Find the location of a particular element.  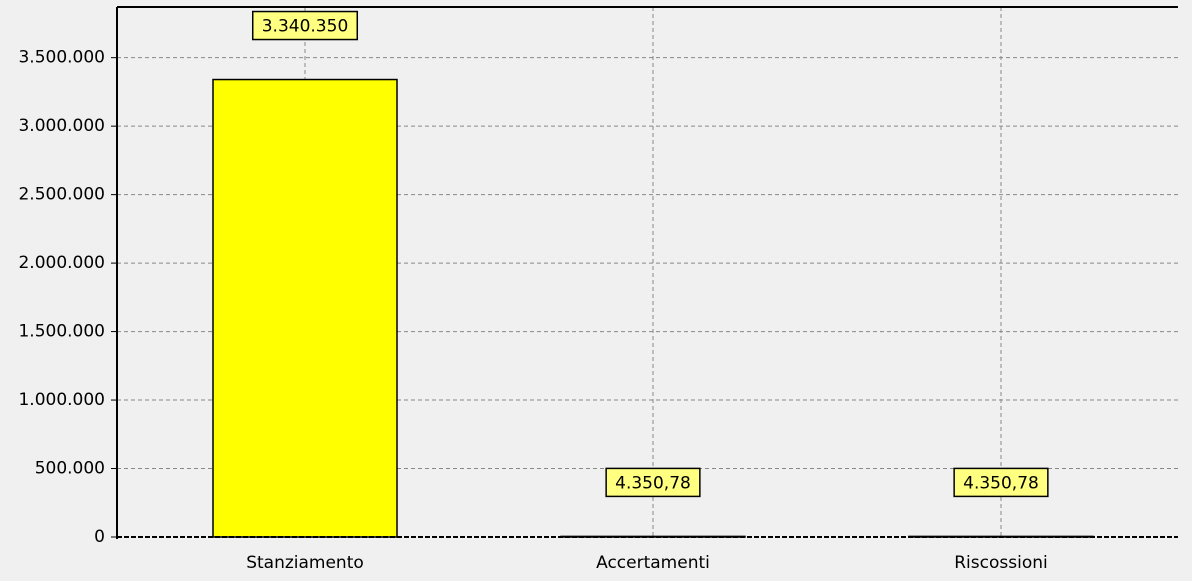

bar is located at coordinates (305, 308).